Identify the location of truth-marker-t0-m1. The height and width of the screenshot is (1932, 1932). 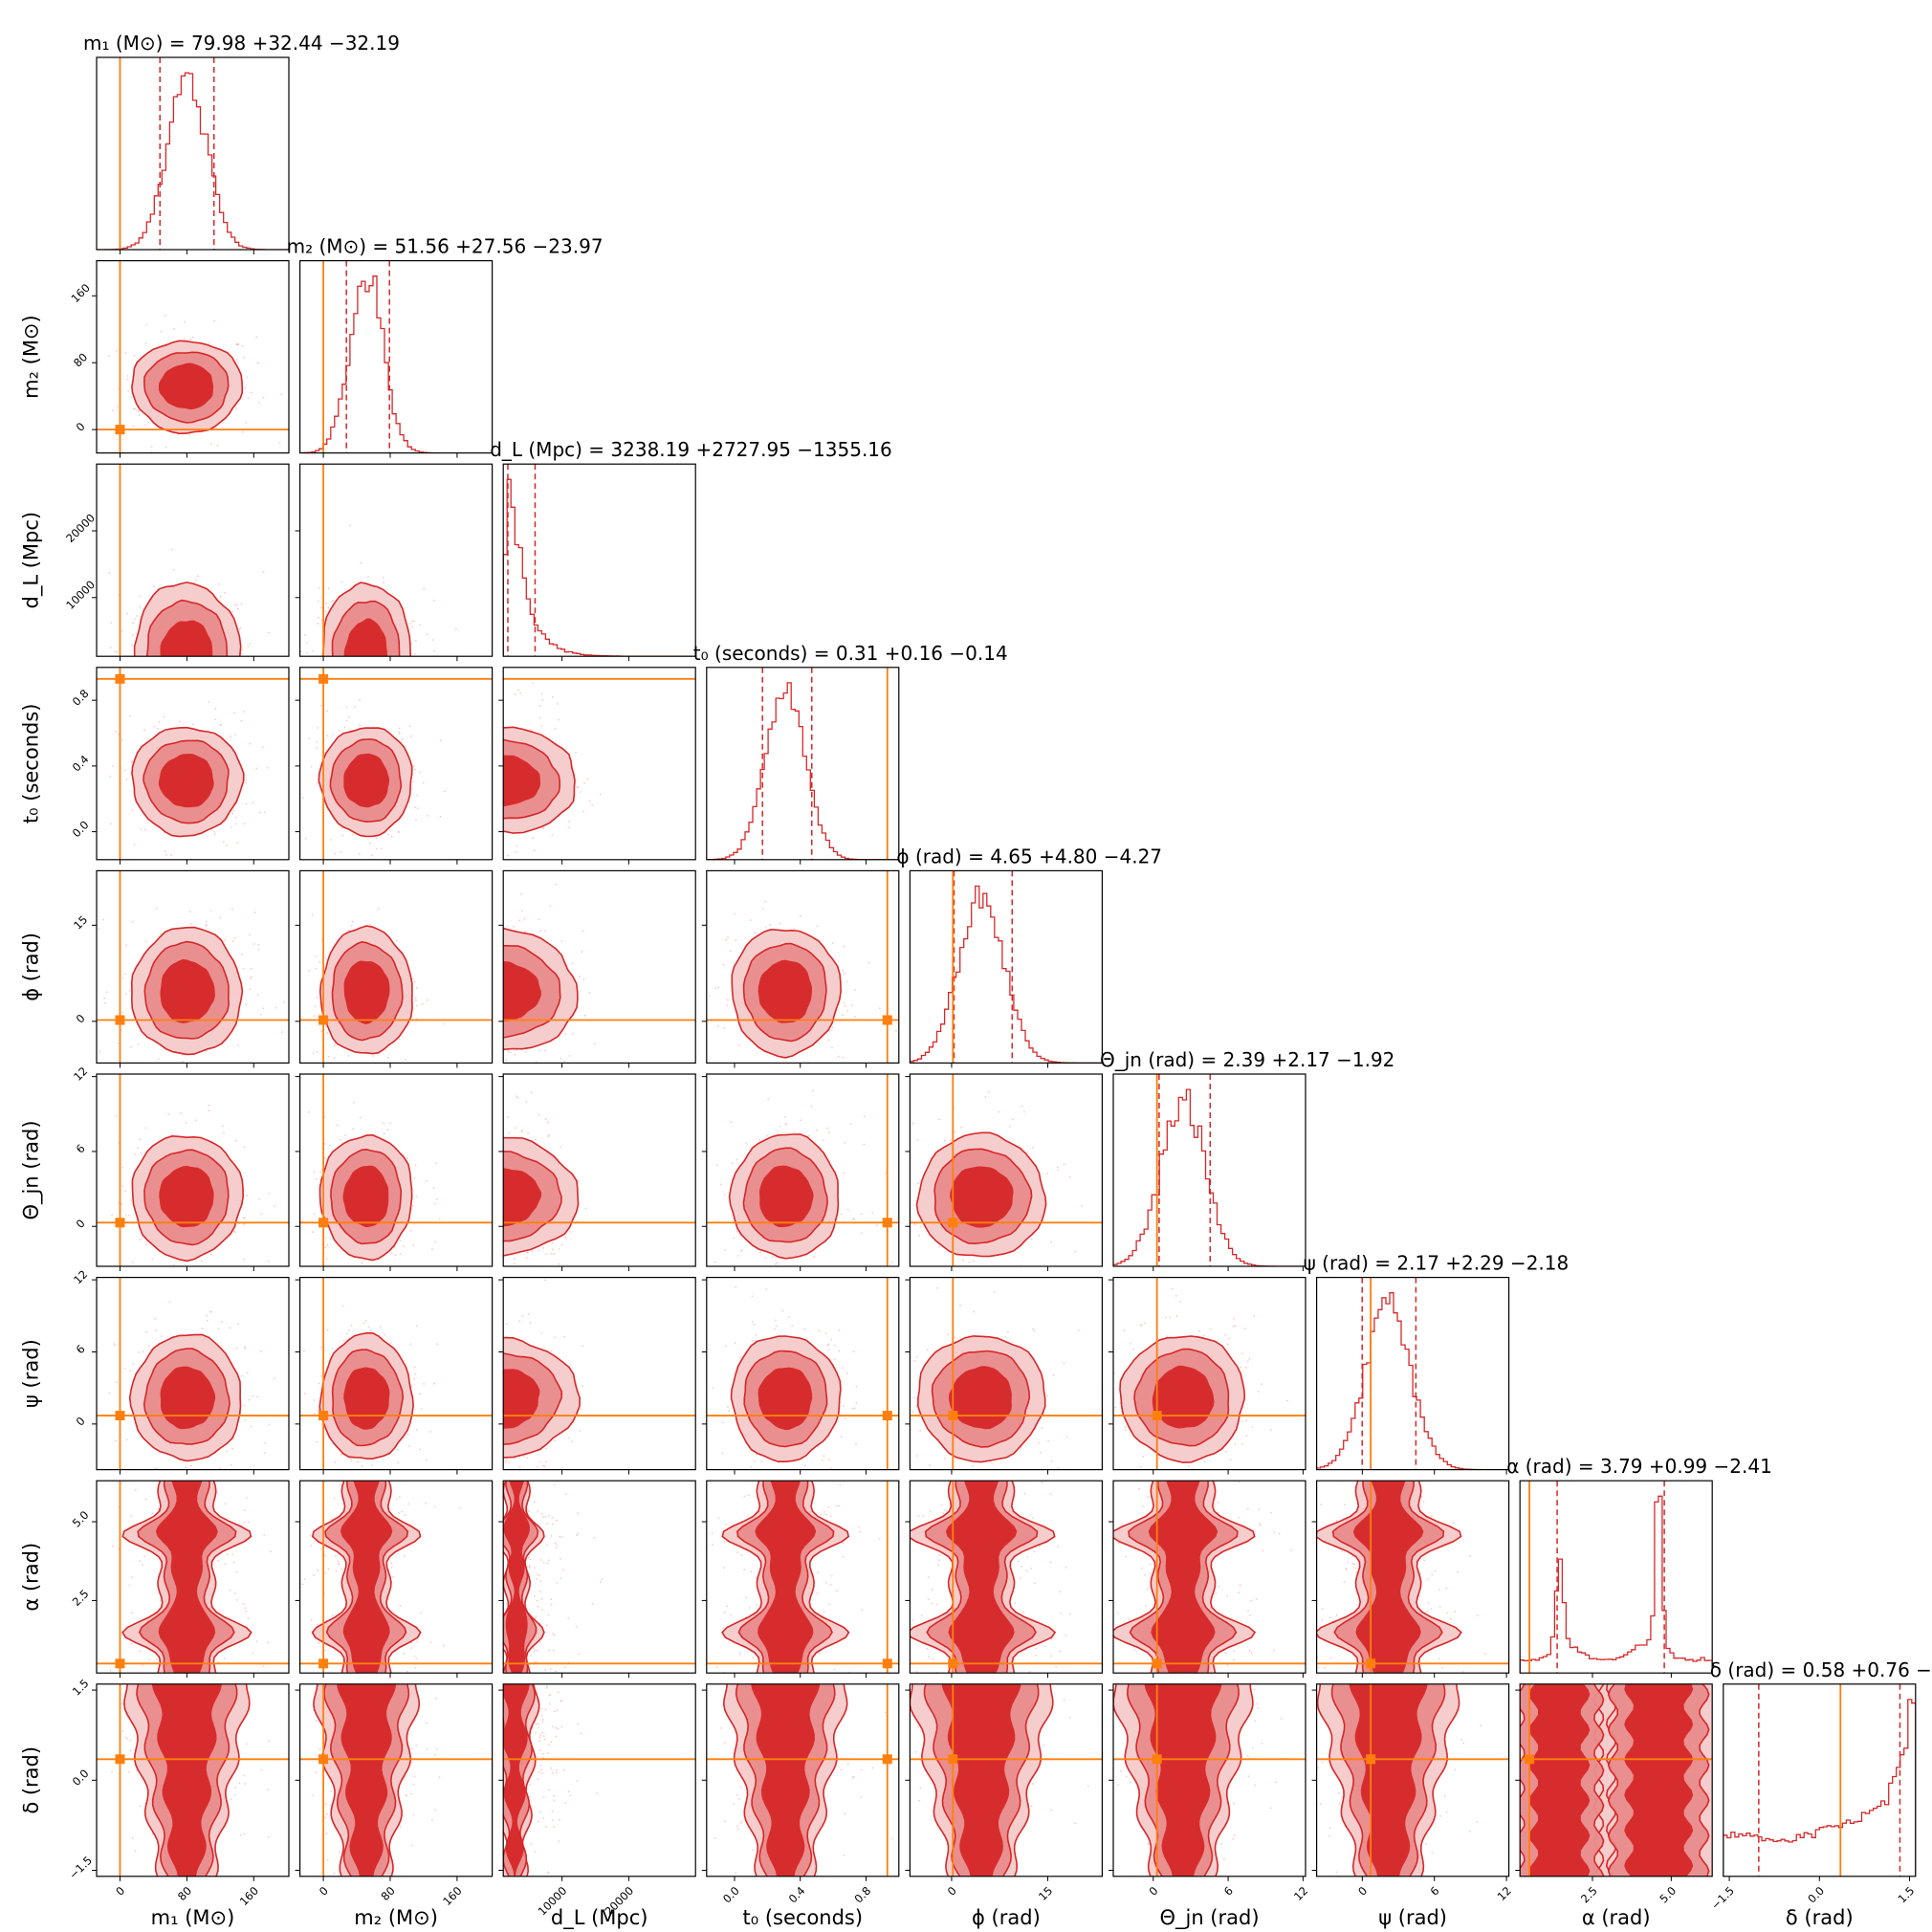
(120, 678).